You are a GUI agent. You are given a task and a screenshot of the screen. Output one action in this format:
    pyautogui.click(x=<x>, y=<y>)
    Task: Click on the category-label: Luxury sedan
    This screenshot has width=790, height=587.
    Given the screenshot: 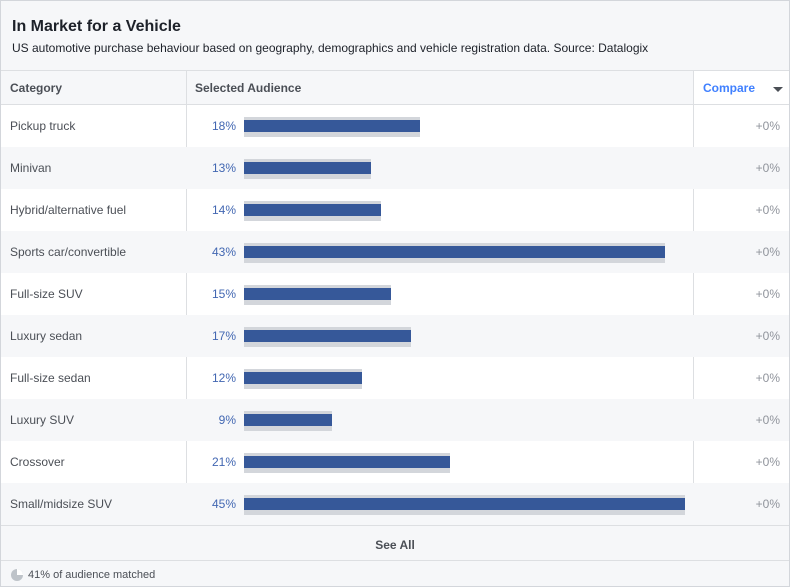 What is the action you would take?
    pyautogui.click(x=46, y=336)
    